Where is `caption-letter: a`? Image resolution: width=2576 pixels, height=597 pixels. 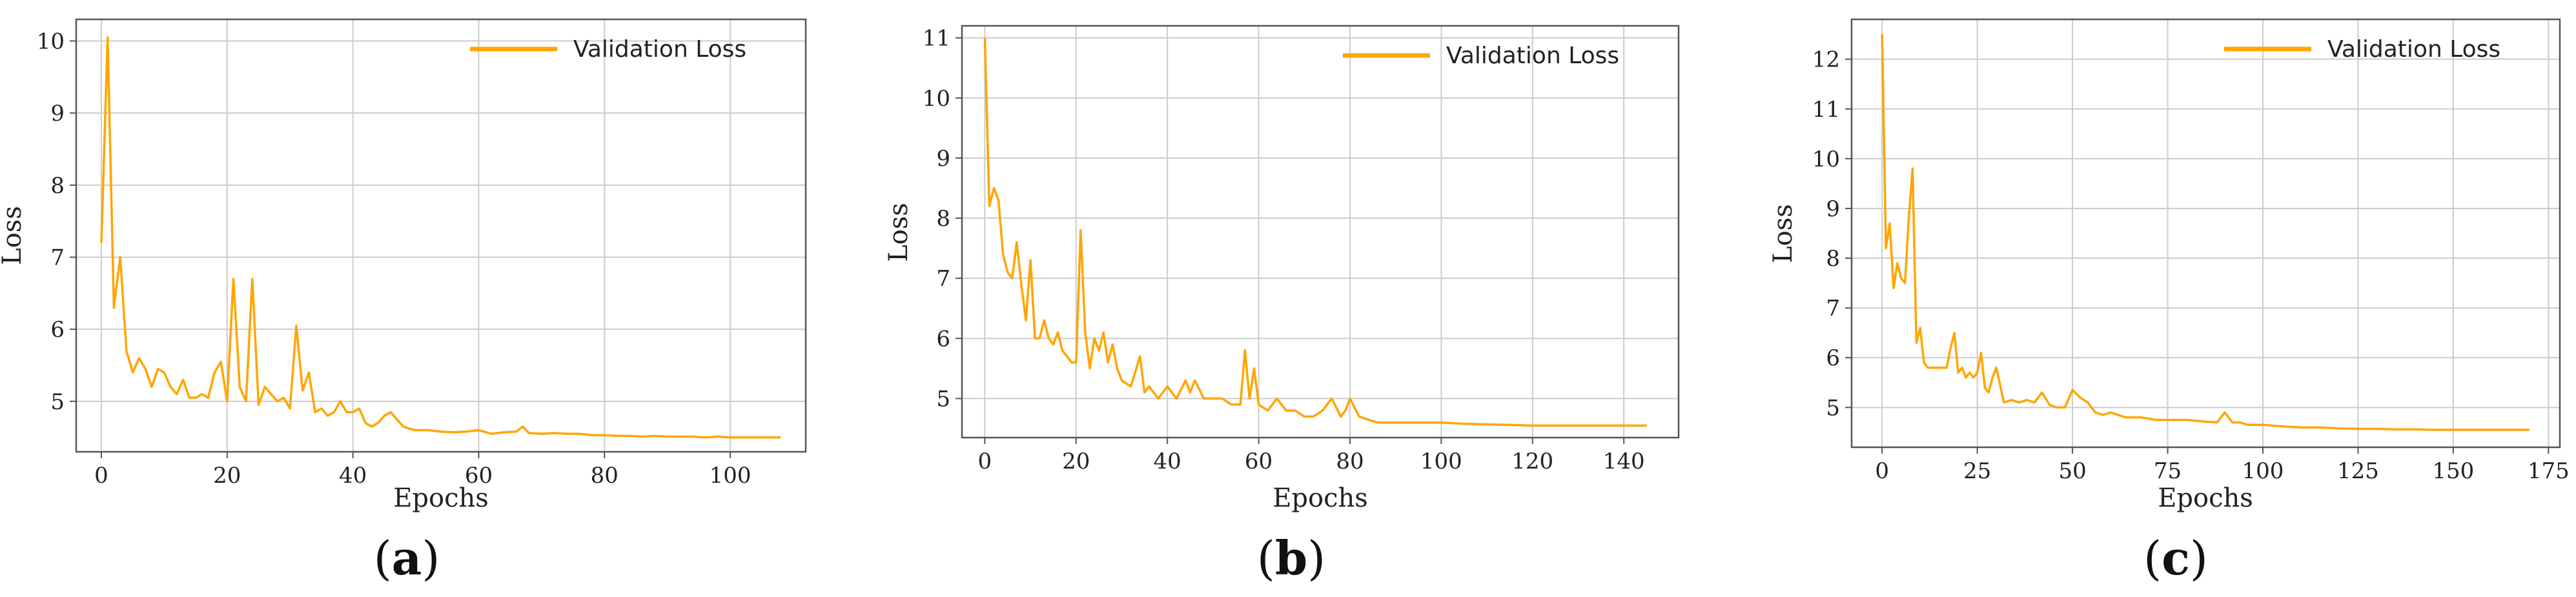
caption-letter: a is located at coordinates (407, 558).